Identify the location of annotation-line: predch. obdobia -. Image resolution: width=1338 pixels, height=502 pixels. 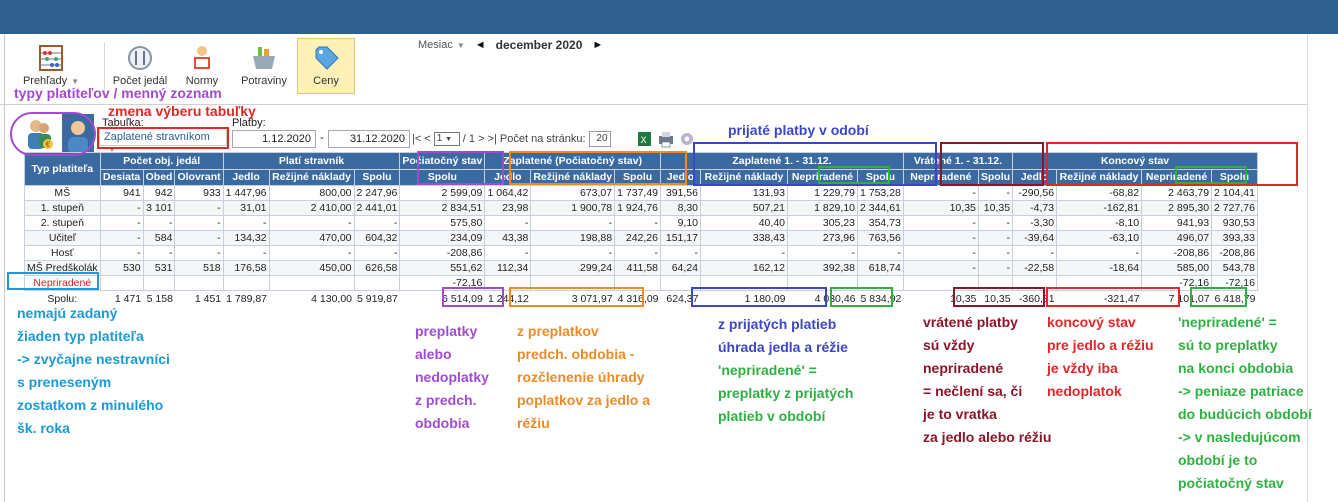
(576, 354).